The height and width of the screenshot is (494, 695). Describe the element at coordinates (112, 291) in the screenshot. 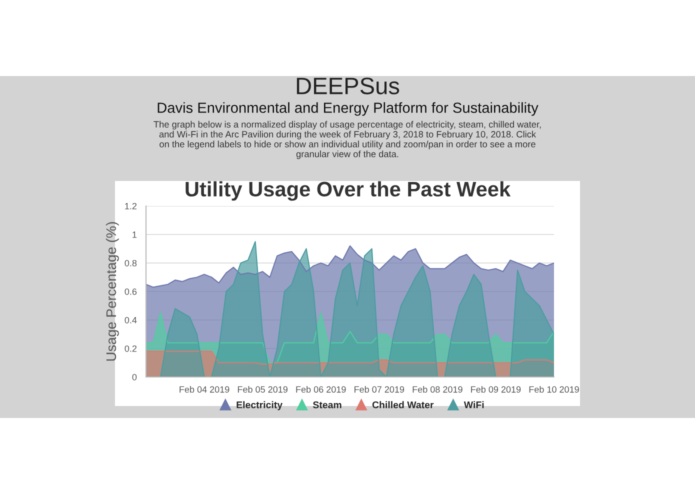

I see `y-axis-title: Usage Percentage (%)` at that location.